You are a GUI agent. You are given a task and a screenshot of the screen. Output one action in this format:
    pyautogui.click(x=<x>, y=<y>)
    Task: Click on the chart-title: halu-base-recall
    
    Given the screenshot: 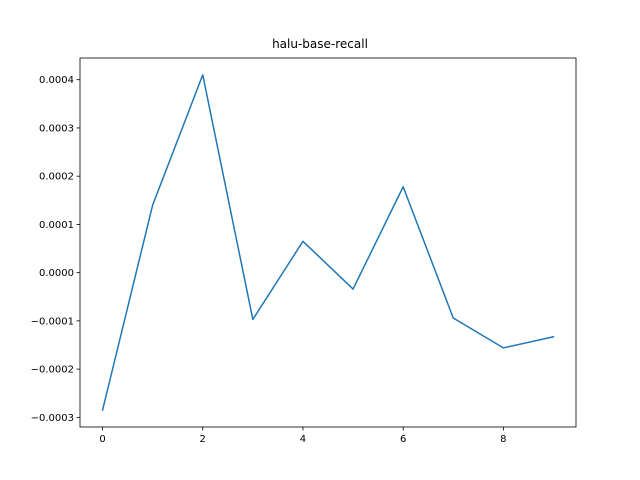 What is the action you would take?
    pyautogui.click(x=320, y=44)
    